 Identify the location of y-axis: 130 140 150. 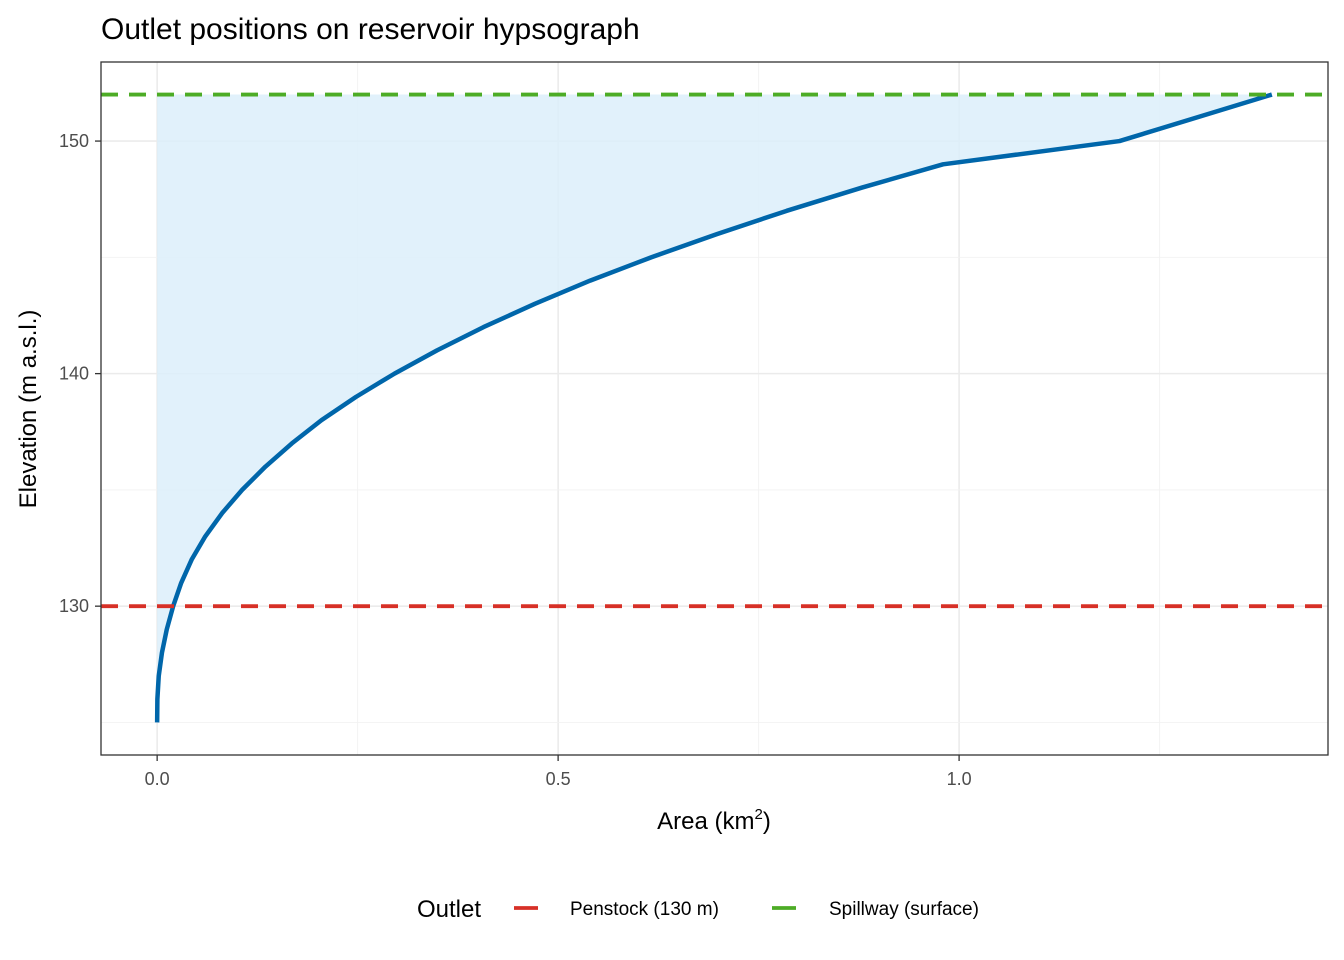
(80, 373).